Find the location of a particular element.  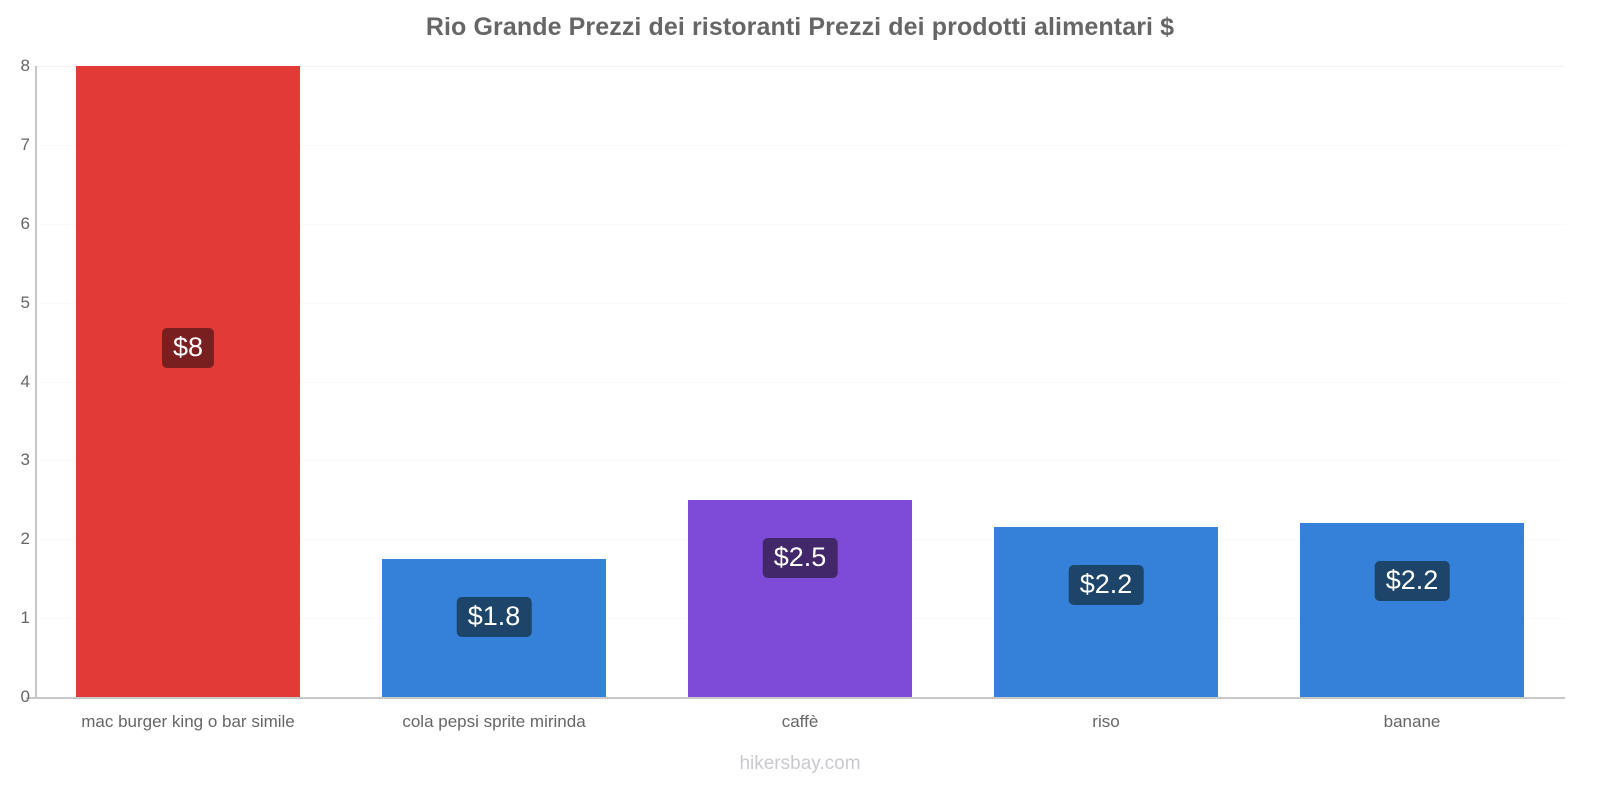

y-tick-label-3: 3 is located at coordinates (25, 460).